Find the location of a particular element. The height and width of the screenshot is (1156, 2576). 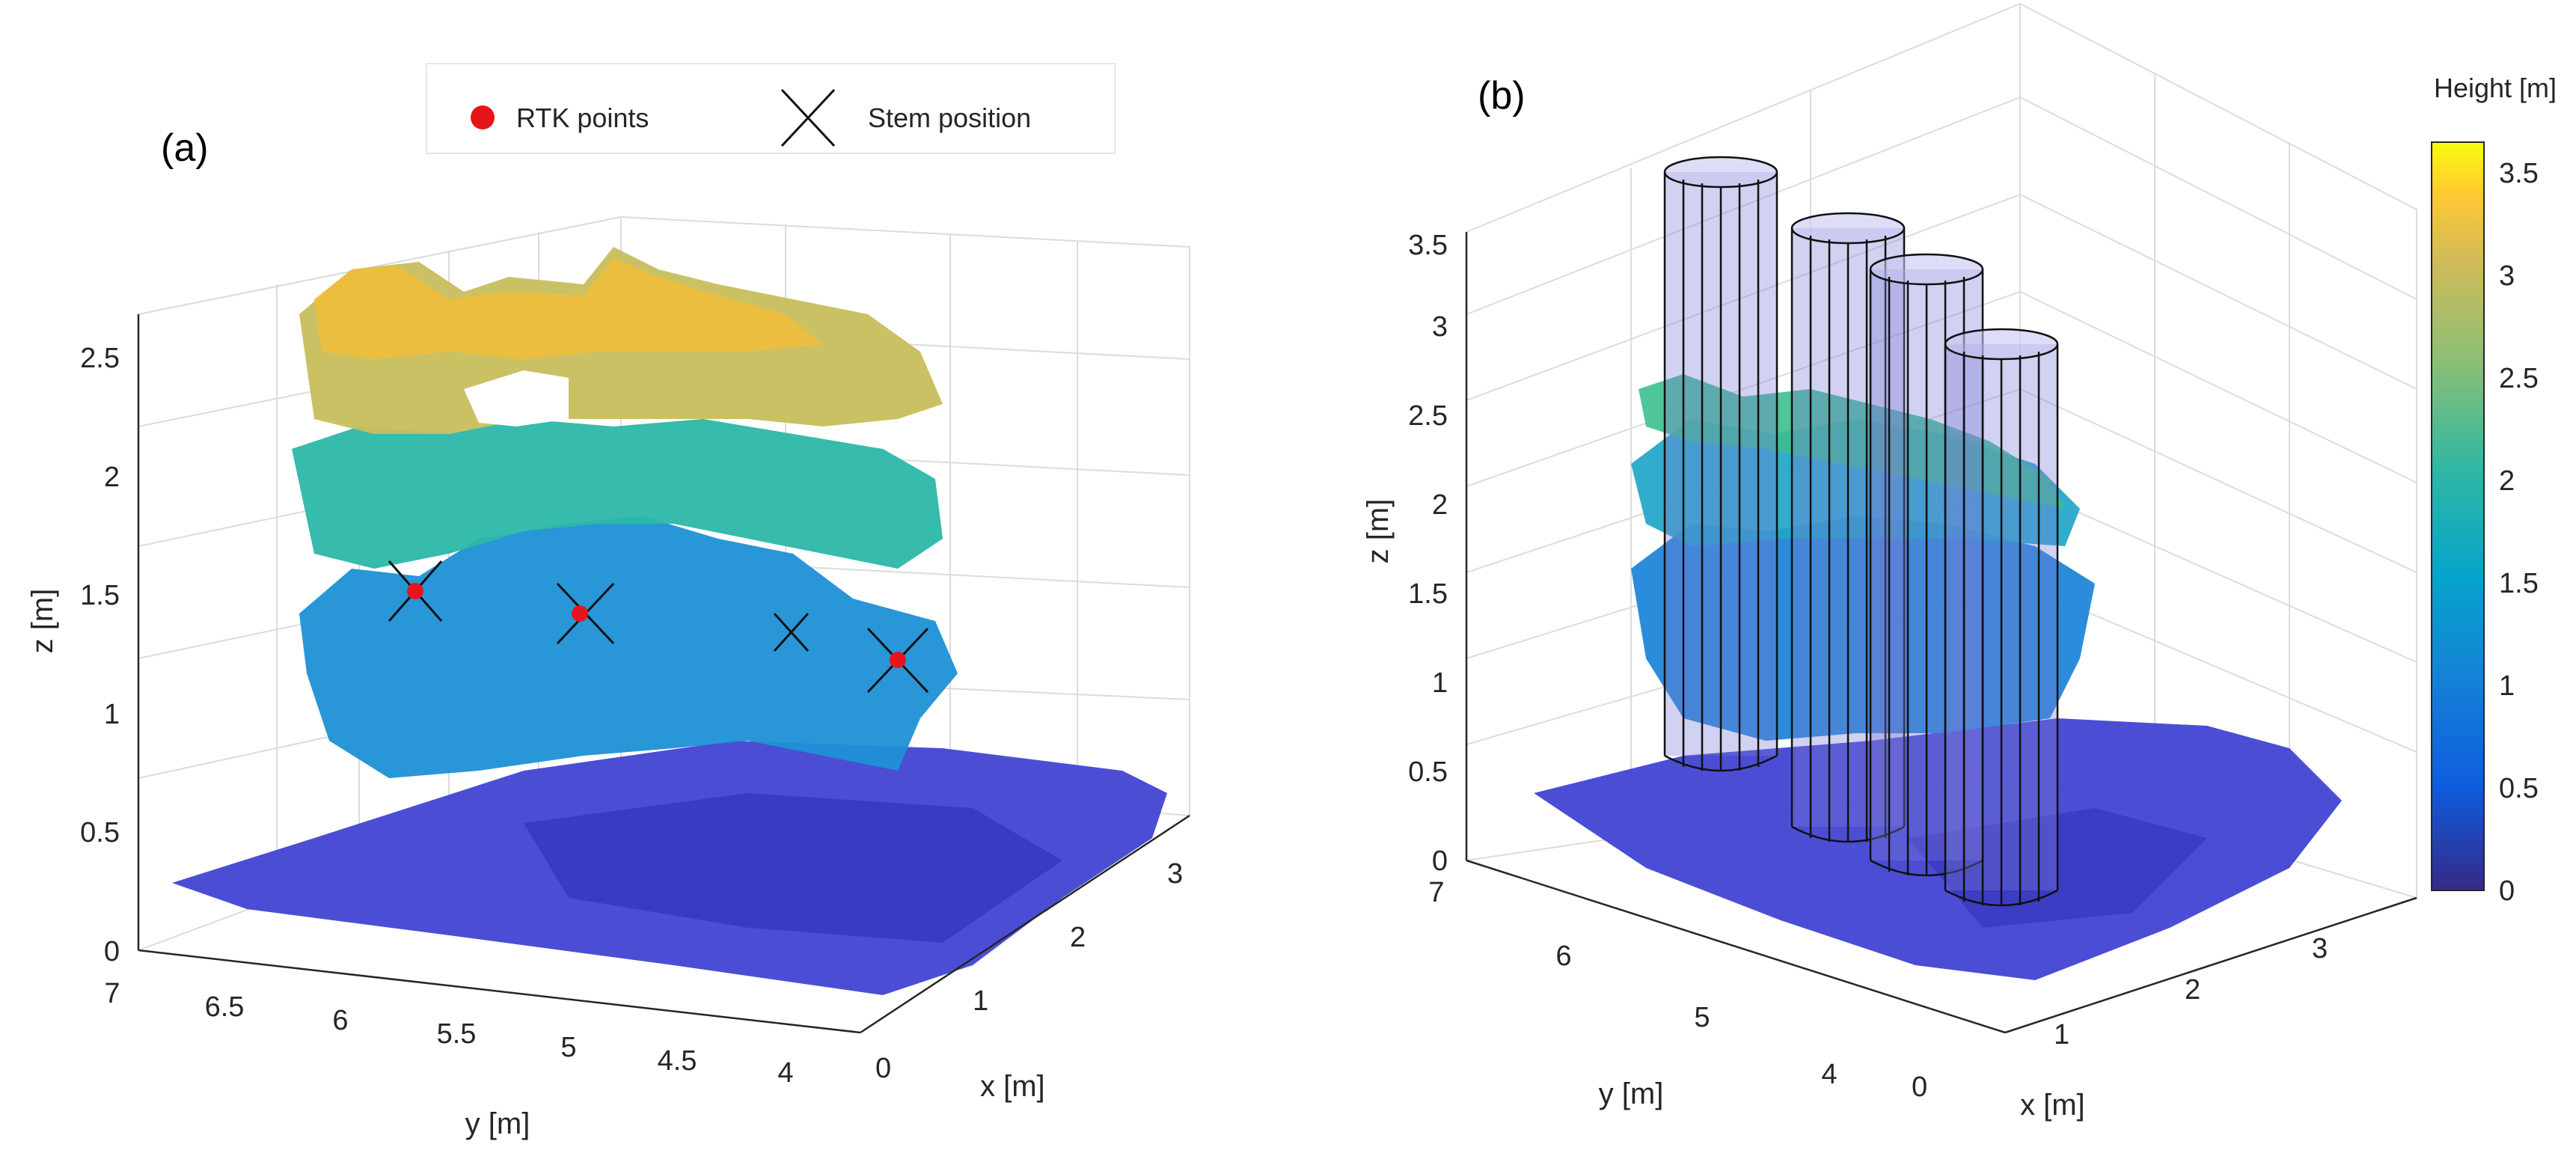

colorbar-gradient is located at coordinates (2458, 516).